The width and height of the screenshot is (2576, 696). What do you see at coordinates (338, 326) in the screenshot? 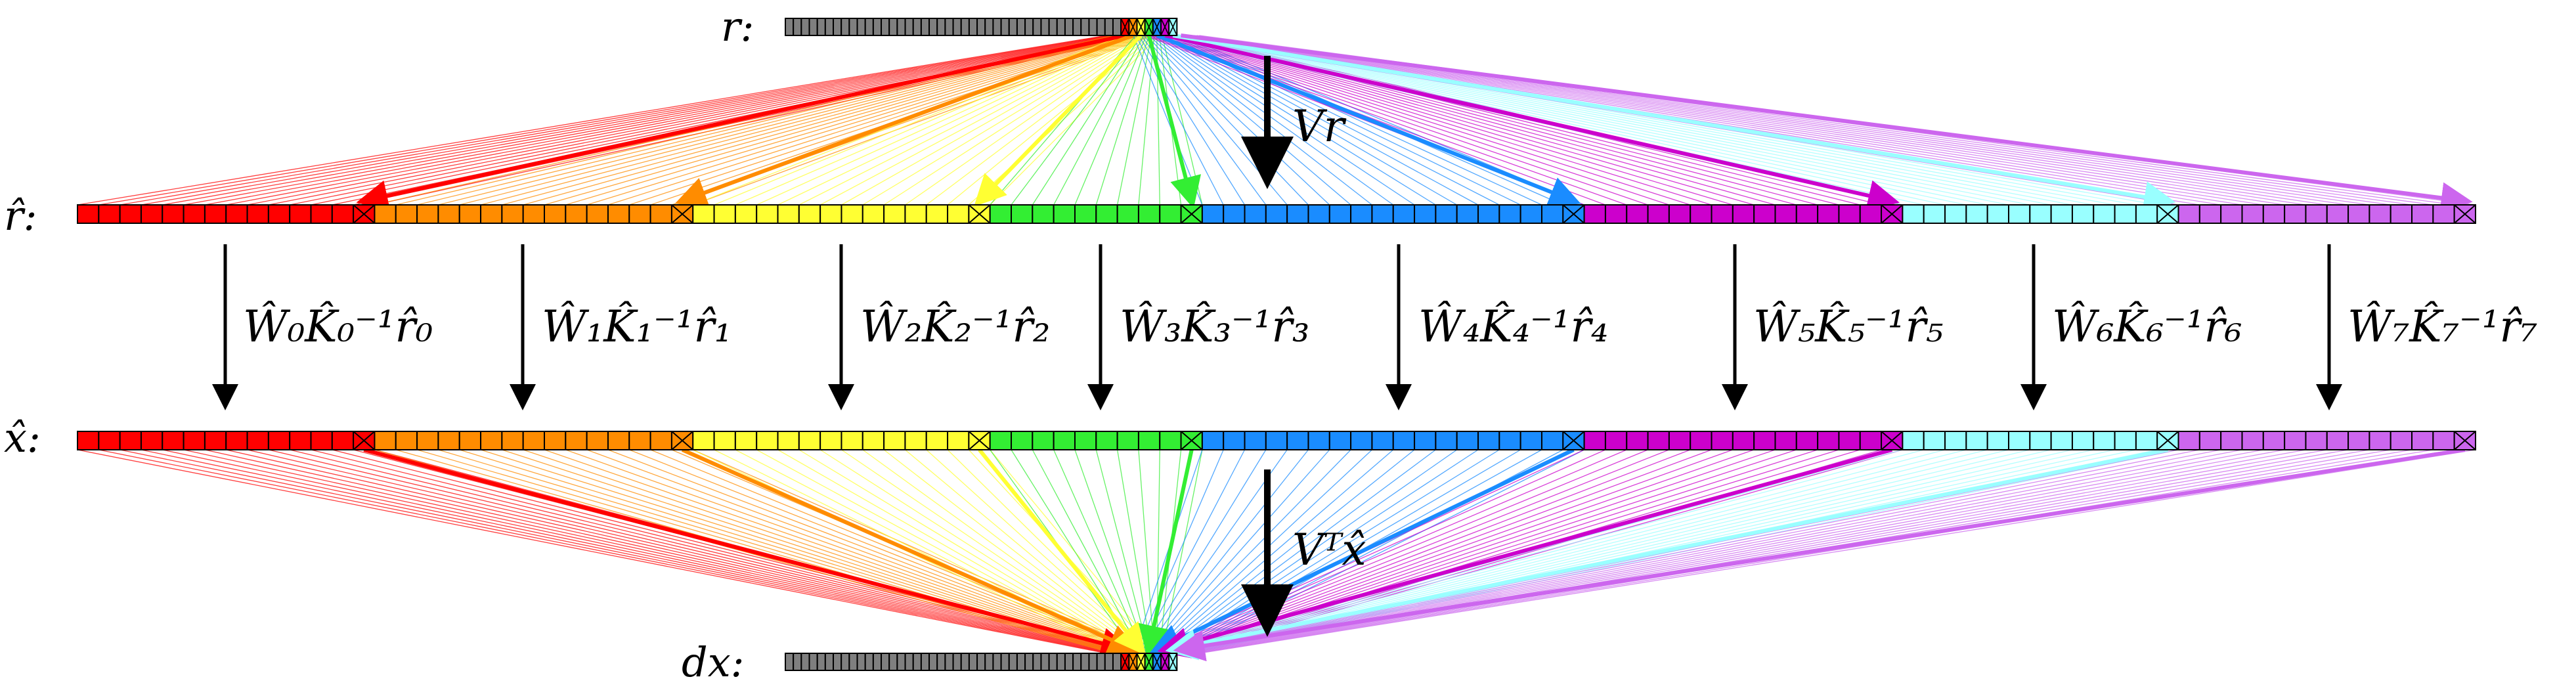
I see `op-label-0: Ŵ₀K̂₀⁻¹r̂₀` at bounding box center [338, 326].